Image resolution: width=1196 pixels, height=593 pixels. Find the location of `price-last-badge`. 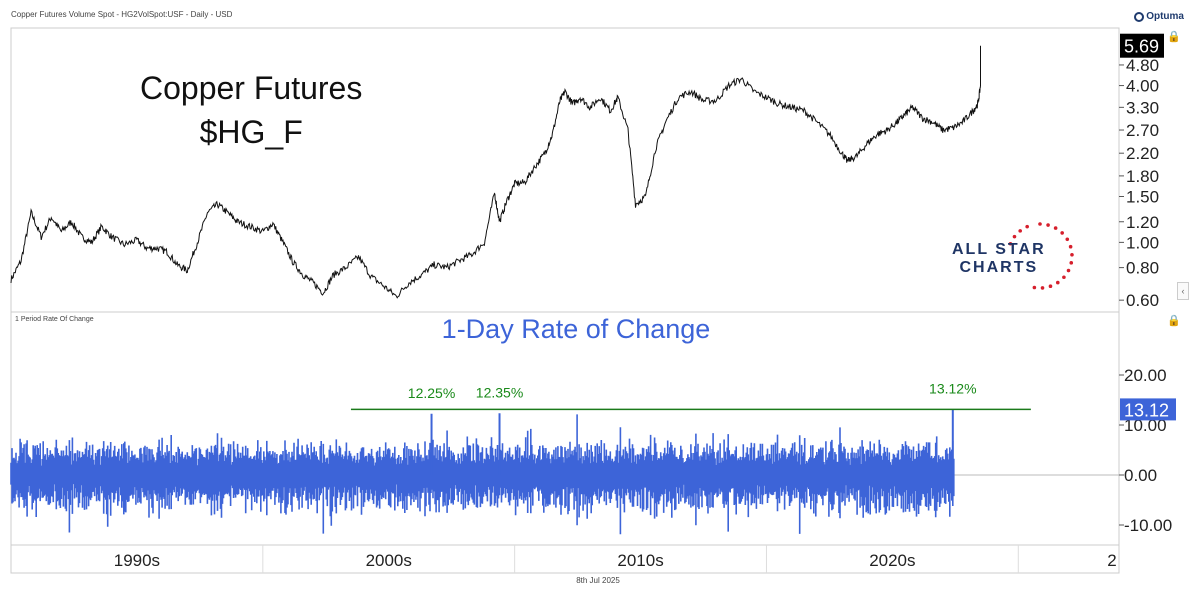

price-last-badge is located at coordinates (1142, 45).